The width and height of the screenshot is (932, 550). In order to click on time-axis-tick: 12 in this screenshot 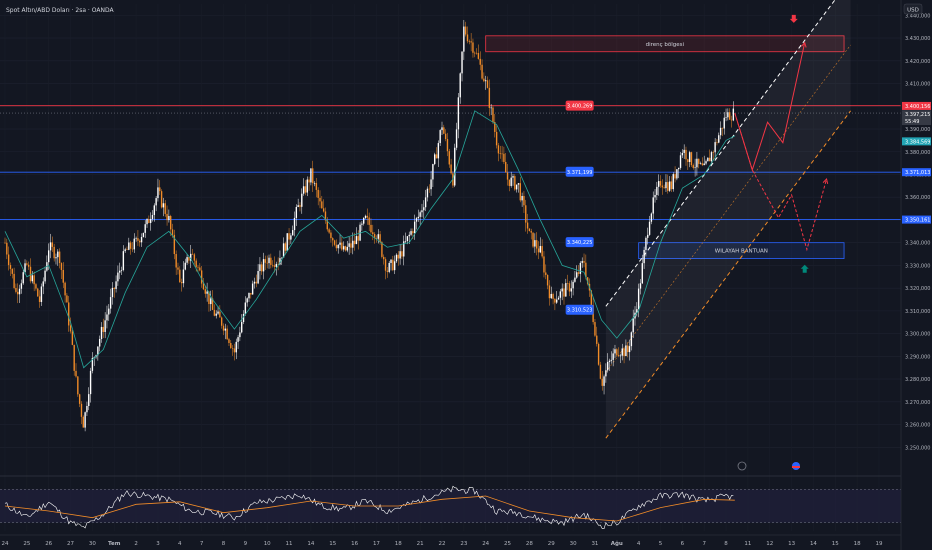, I will do `click(769, 544)`.